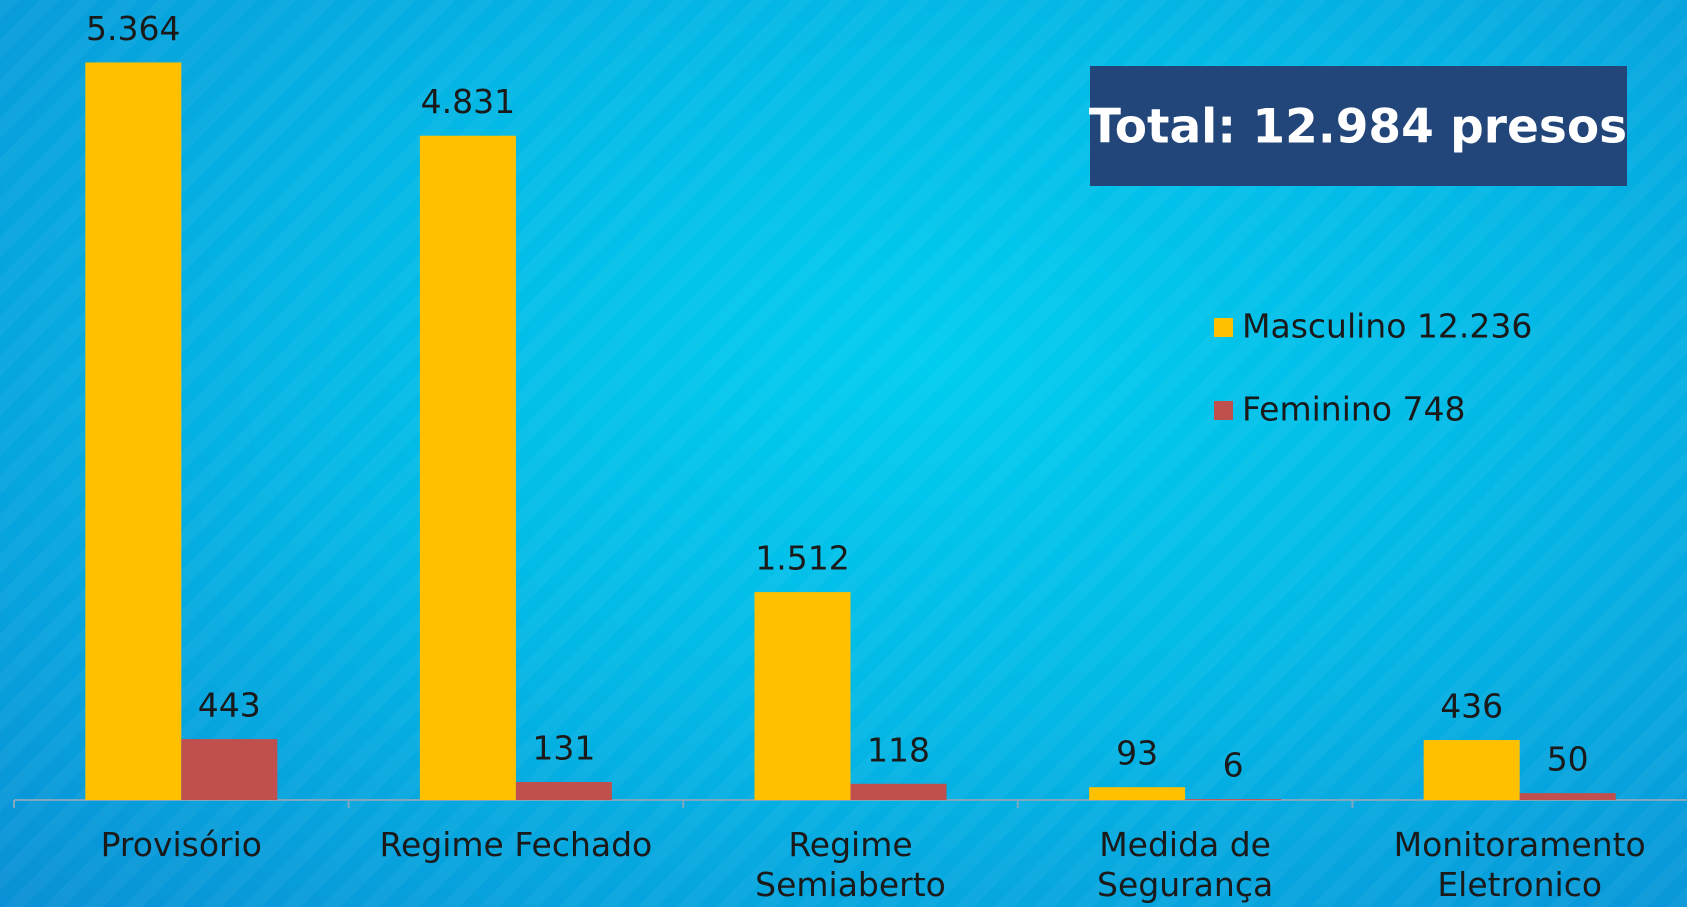  What do you see at coordinates (181, 844) in the screenshot?
I see `x-tick-label: Provisório` at bounding box center [181, 844].